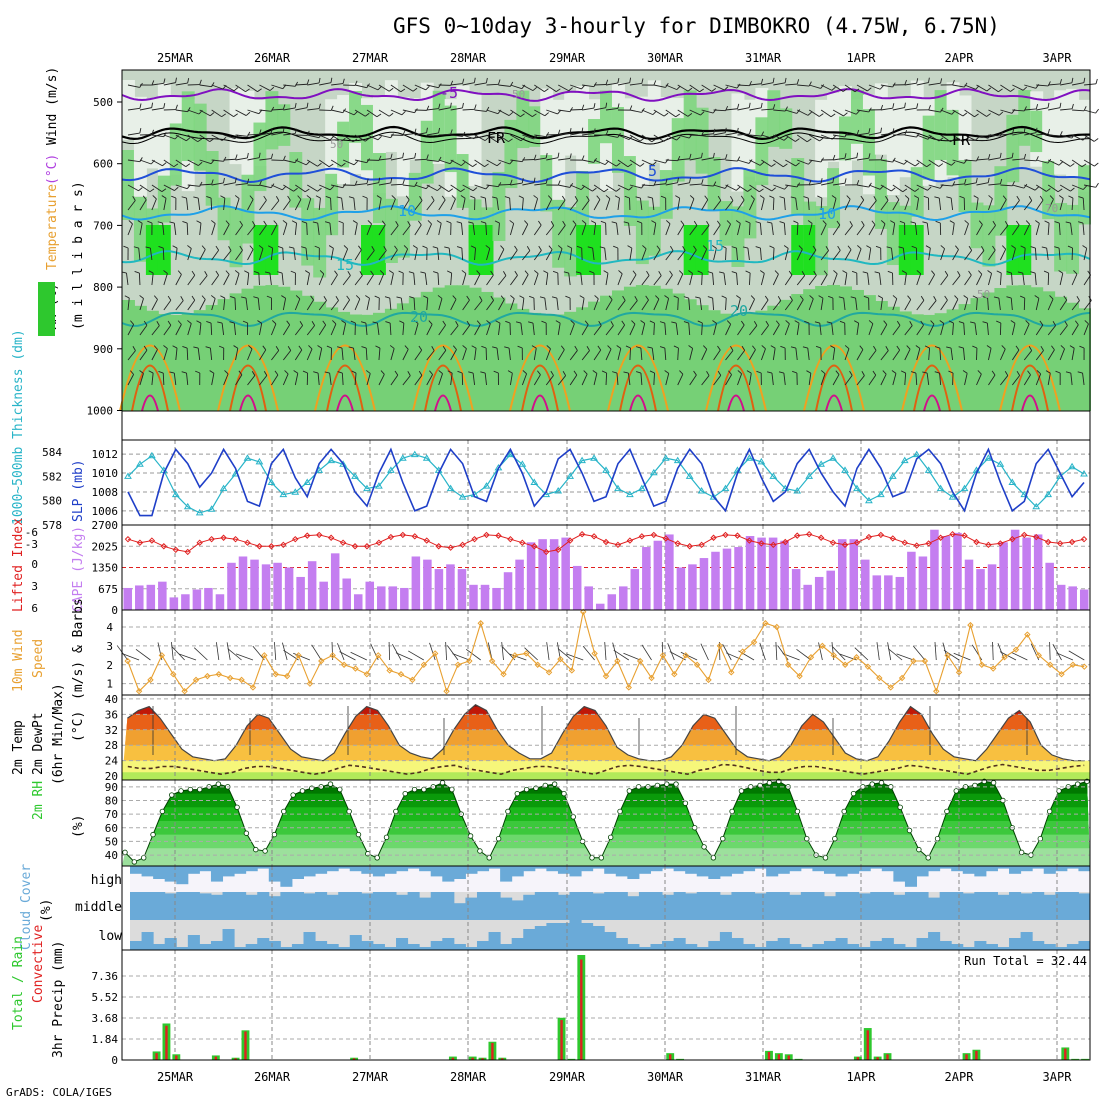 The image size is (1100, 1104). Describe the element at coordinates (606, 704) in the screenshot. I see `temp-band` at that location.